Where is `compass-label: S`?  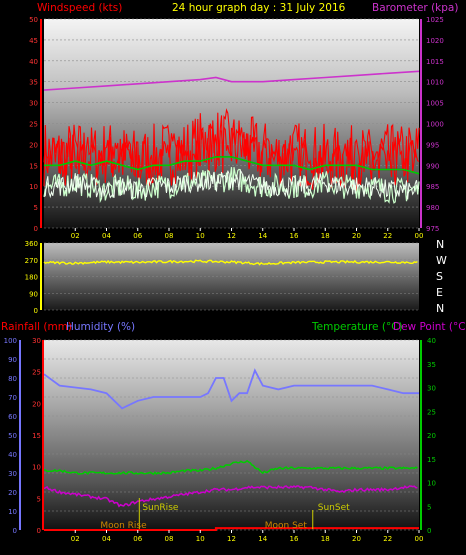
compass-label: S is located at coordinates (439, 276).